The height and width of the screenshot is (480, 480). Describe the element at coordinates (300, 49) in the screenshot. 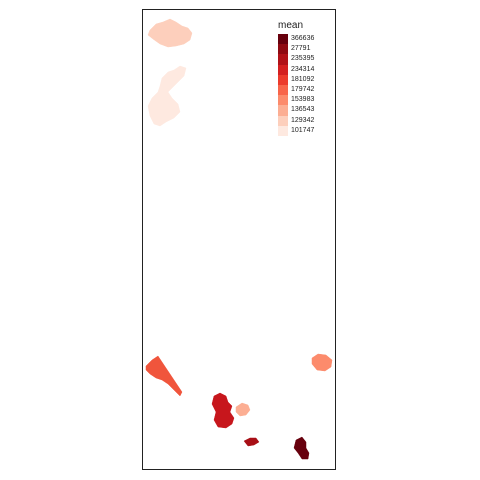

I see `legend-label: 27791` at that location.